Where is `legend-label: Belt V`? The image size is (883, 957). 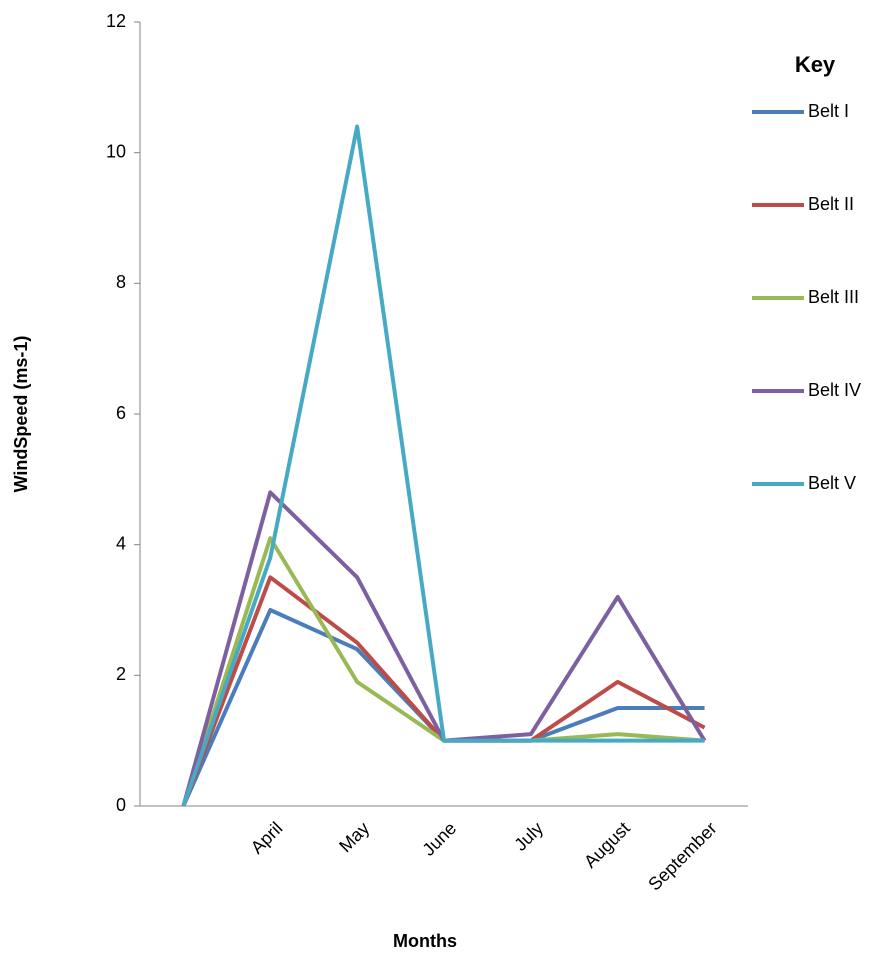
legend-label: Belt V is located at coordinates (832, 483).